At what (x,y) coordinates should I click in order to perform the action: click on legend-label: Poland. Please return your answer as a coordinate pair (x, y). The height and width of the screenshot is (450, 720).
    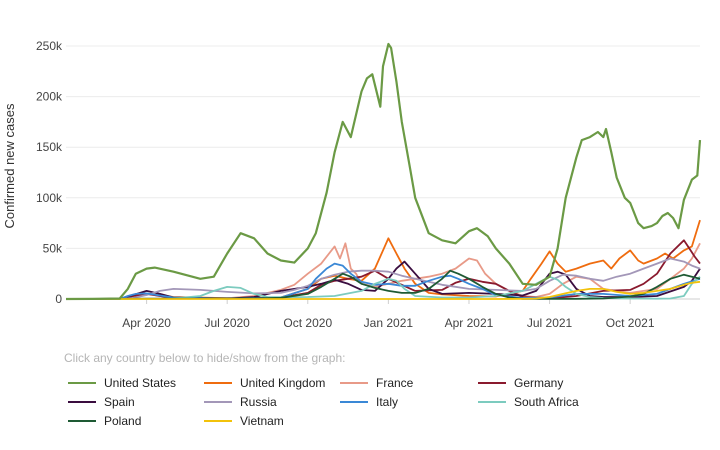
    Looking at the image, I should click on (123, 421).